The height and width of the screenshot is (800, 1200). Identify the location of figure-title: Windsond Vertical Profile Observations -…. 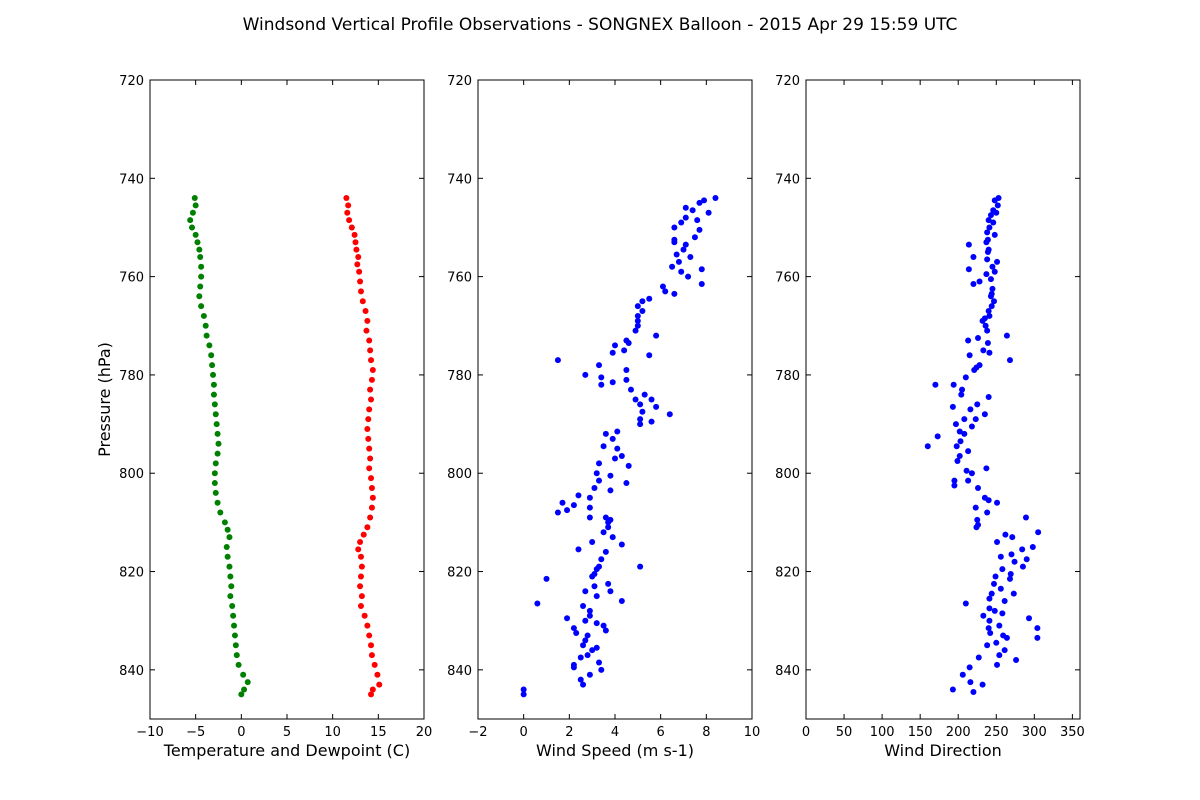
(600, 25).